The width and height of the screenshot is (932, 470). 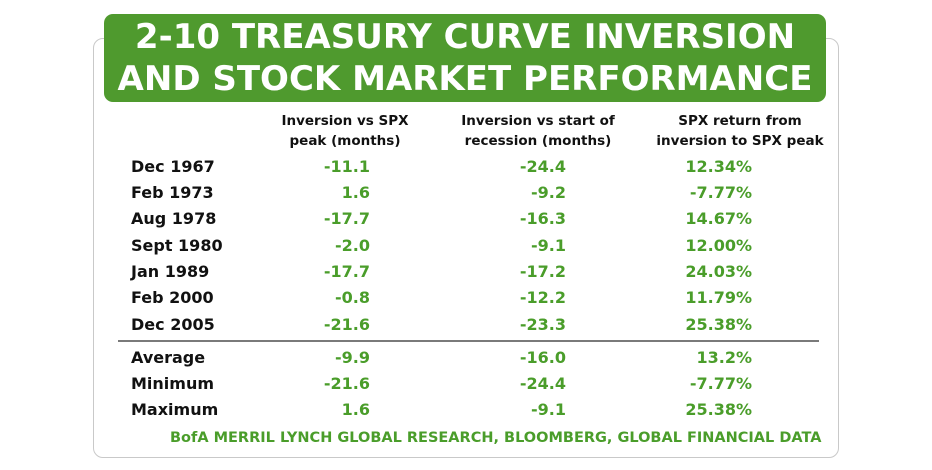 I want to click on cell-spx-return: 12.00%, so click(x=718, y=245).